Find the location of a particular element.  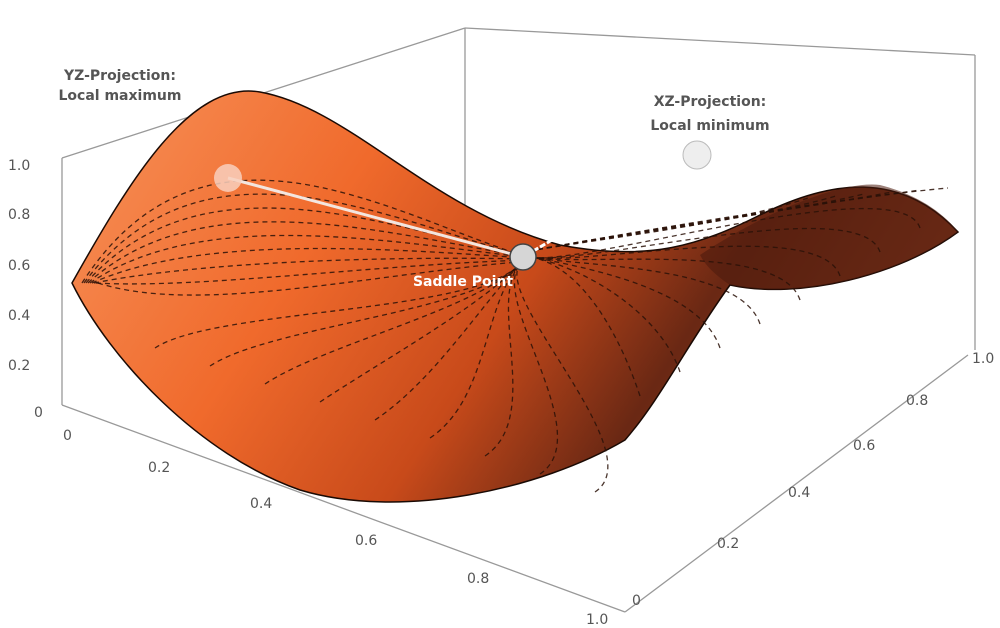

y-tick-label: 0.8 is located at coordinates (917, 401).